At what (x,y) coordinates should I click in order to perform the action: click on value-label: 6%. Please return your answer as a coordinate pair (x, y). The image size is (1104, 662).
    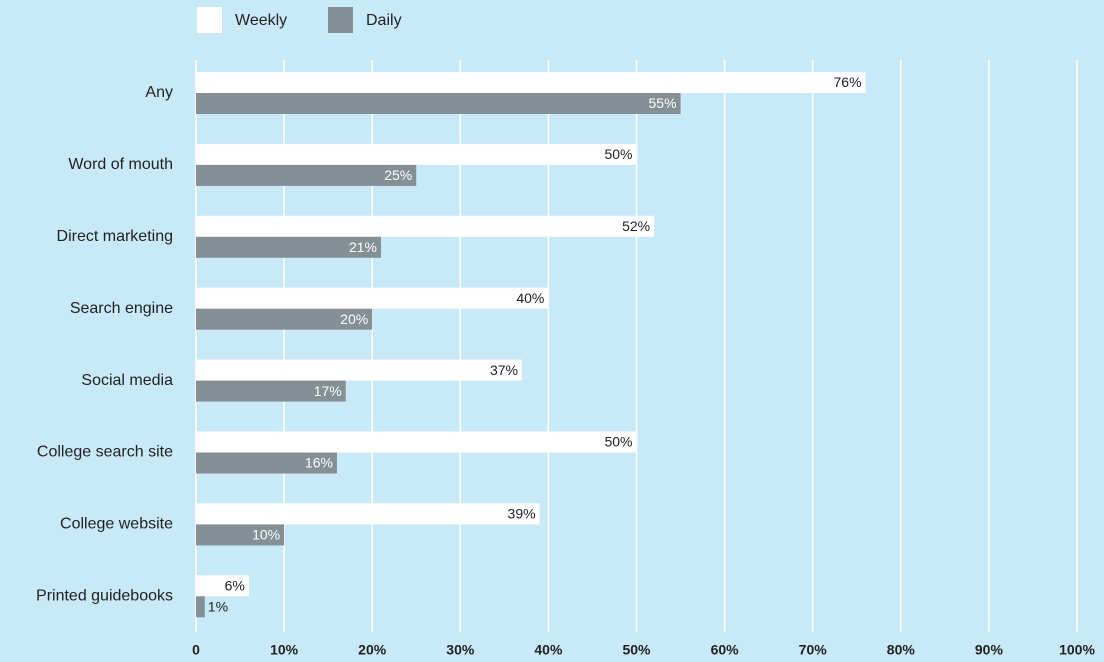
    Looking at the image, I should click on (235, 586).